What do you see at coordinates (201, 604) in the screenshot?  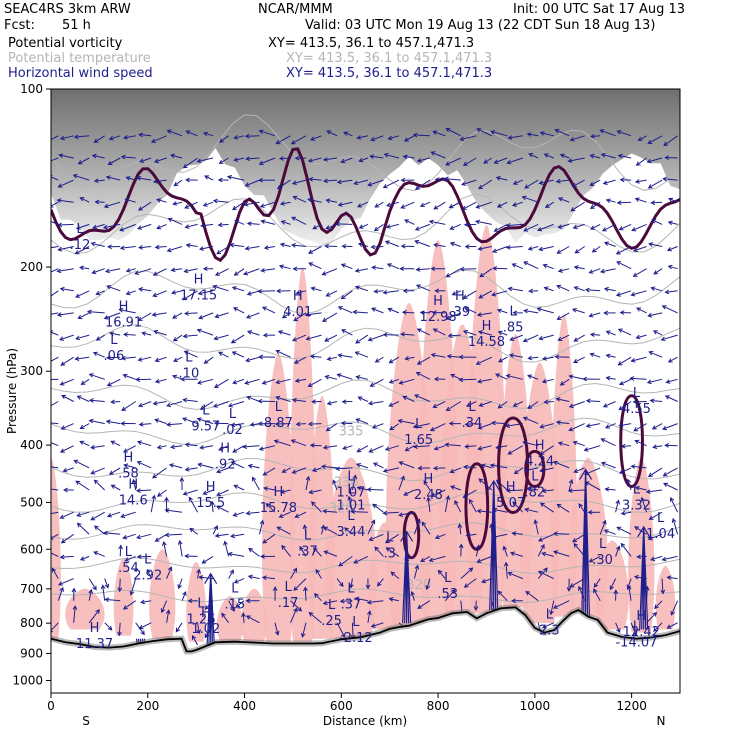 I see `extremum-marker-40: L` at bounding box center [201, 604].